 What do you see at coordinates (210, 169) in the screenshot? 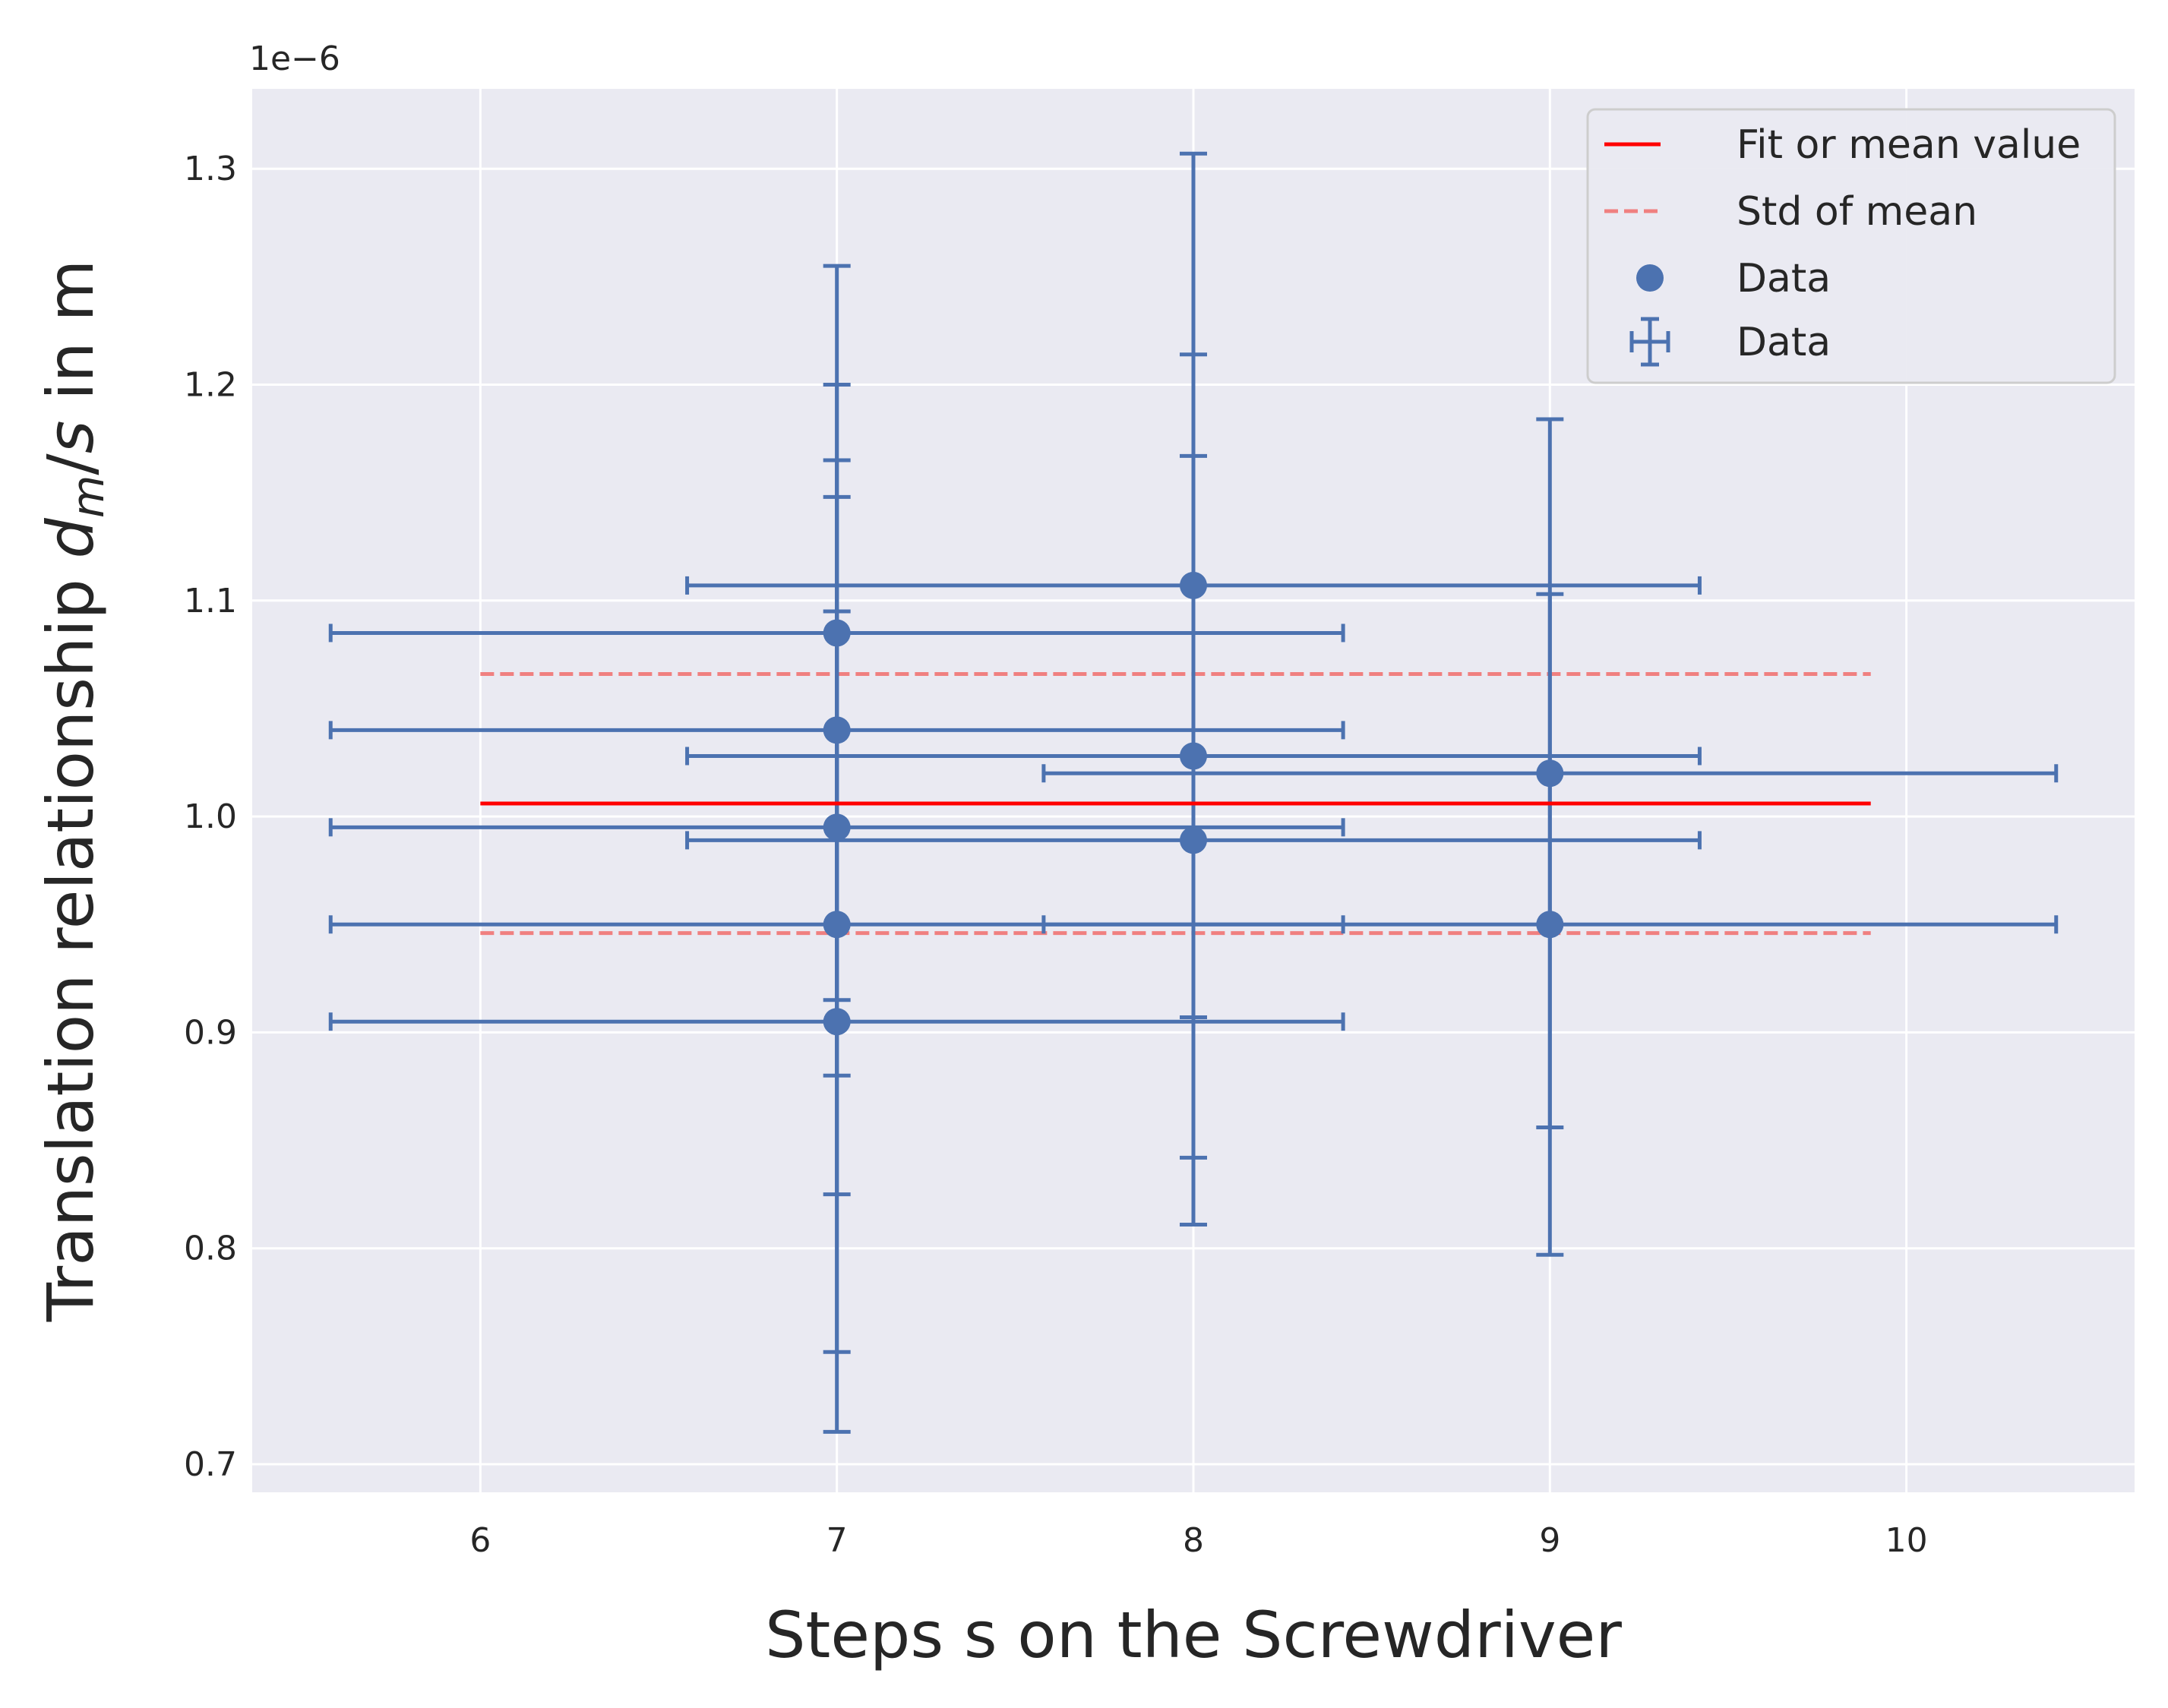
I see `y-tick-label: 1.3` at bounding box center [210, 169].